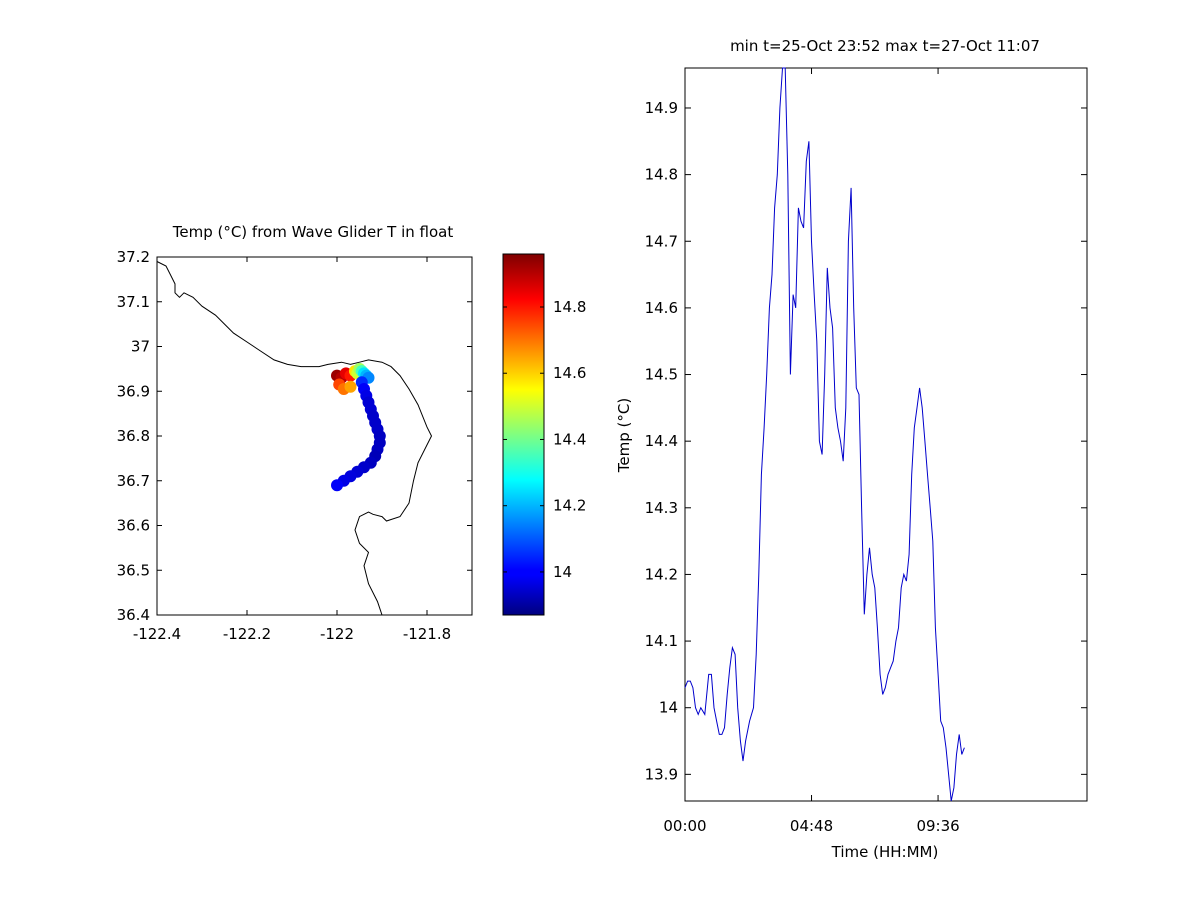  What do you see at coordinates (133, 526) in the screenshot?
I see `map-y-tick-label: 36.6` at bounding box center [133, 526].